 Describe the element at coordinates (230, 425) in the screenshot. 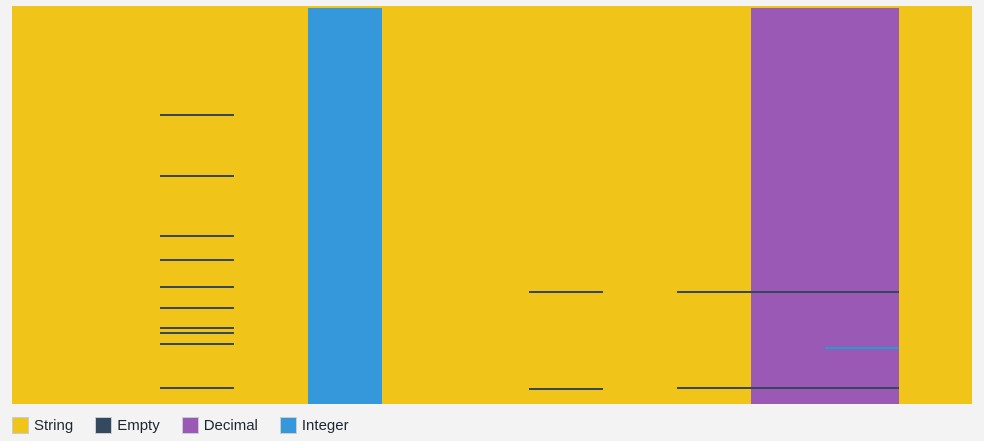

I see `legend-label-decimal: Decimal` at that location.